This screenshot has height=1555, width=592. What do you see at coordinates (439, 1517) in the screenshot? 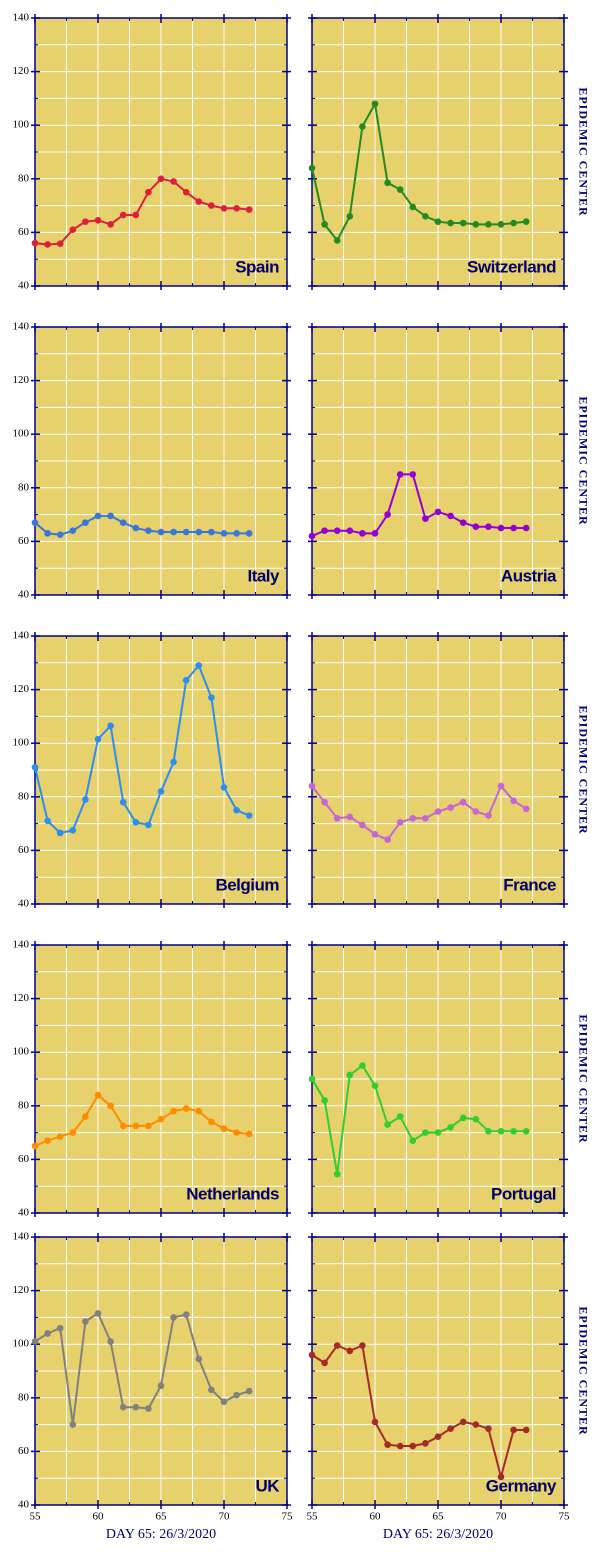
I see `x-tick-label: 65` at bounding box center [439, 1517].